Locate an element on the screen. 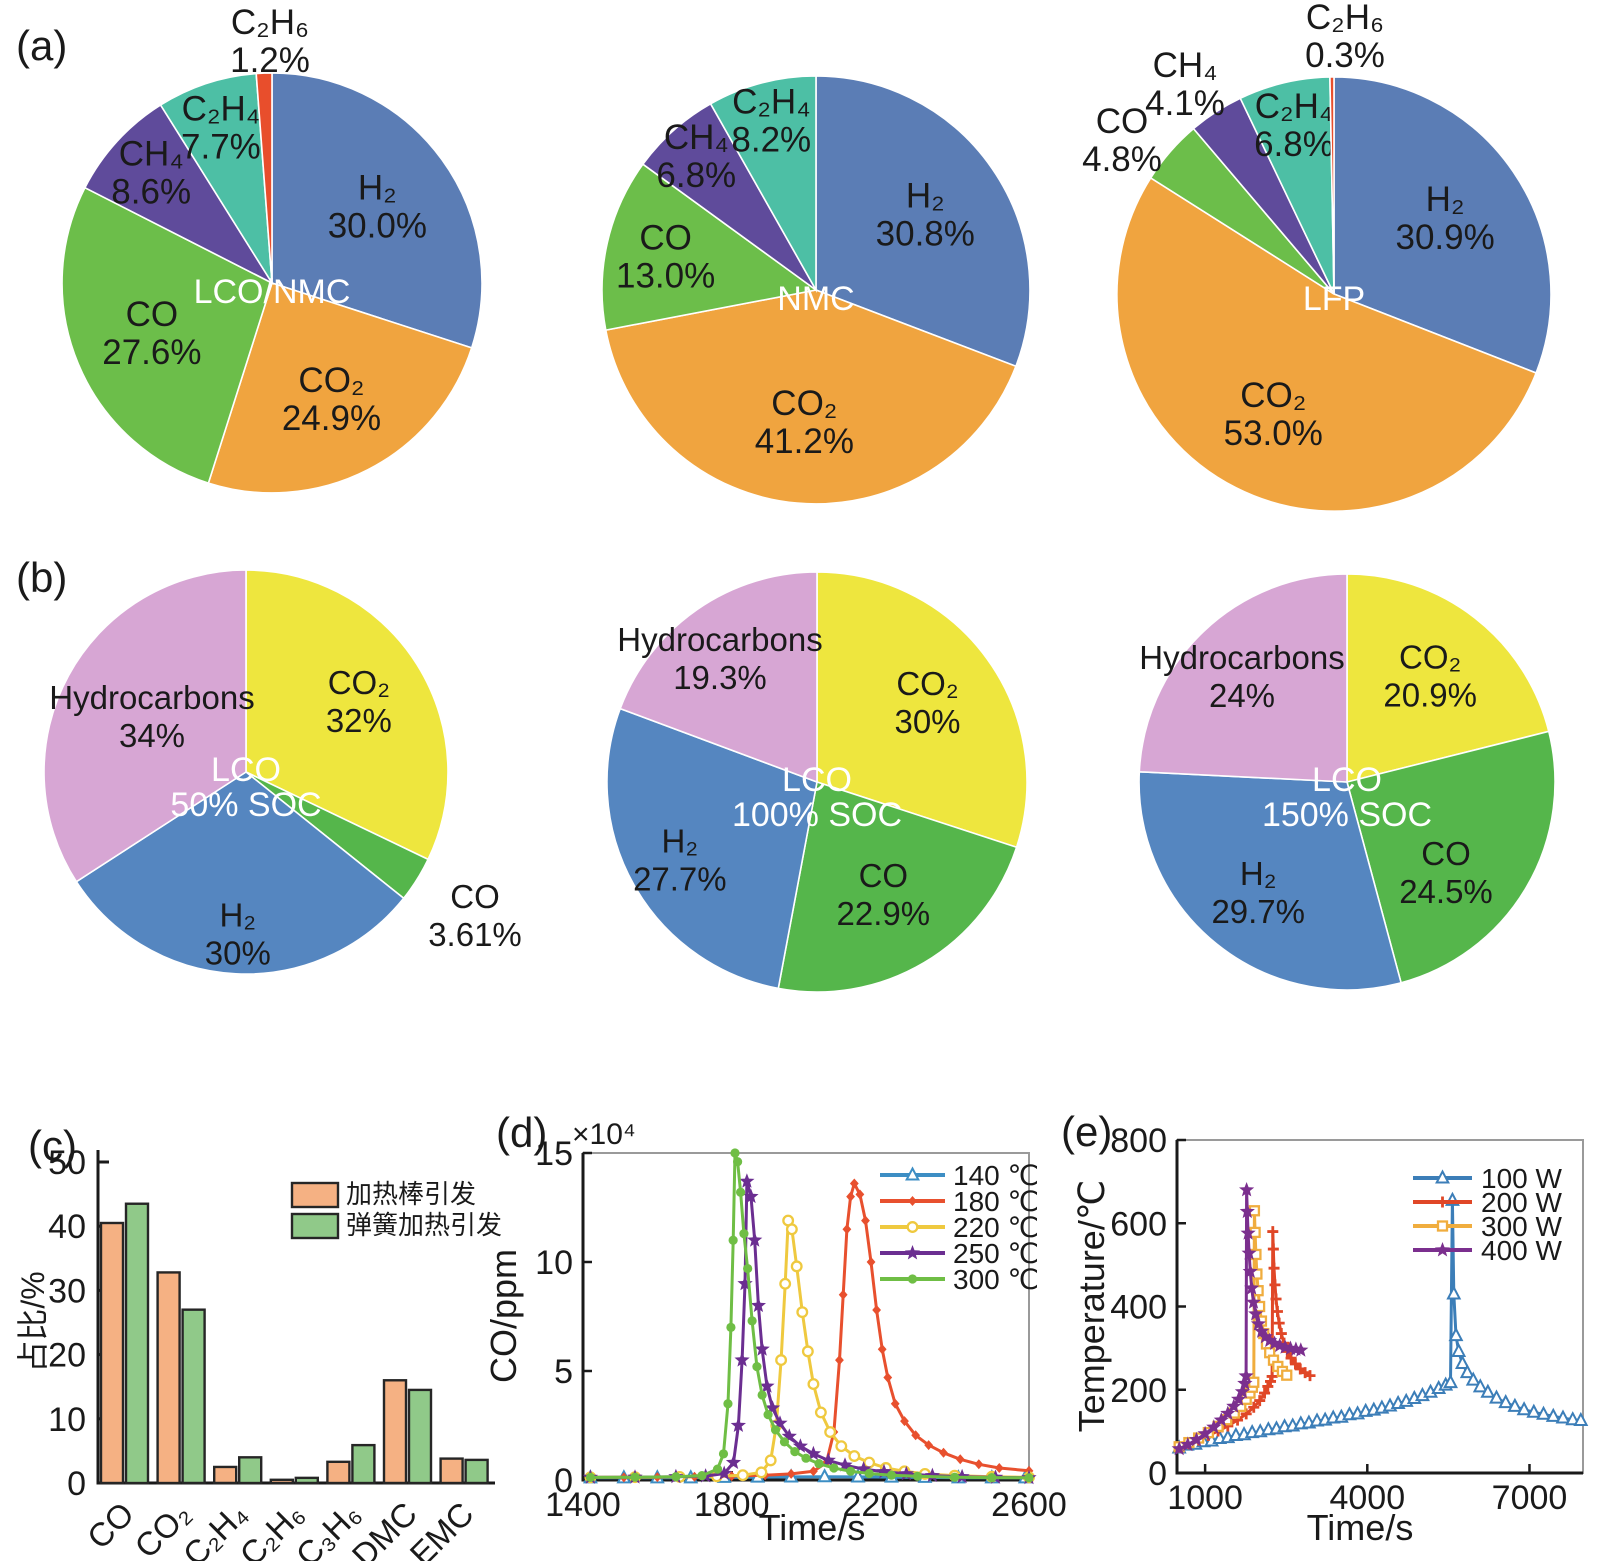 Image resolution: width=1610 pixels, height=1561 pixels. y-tick-label: 0 is located at coordinates (76, 1484).